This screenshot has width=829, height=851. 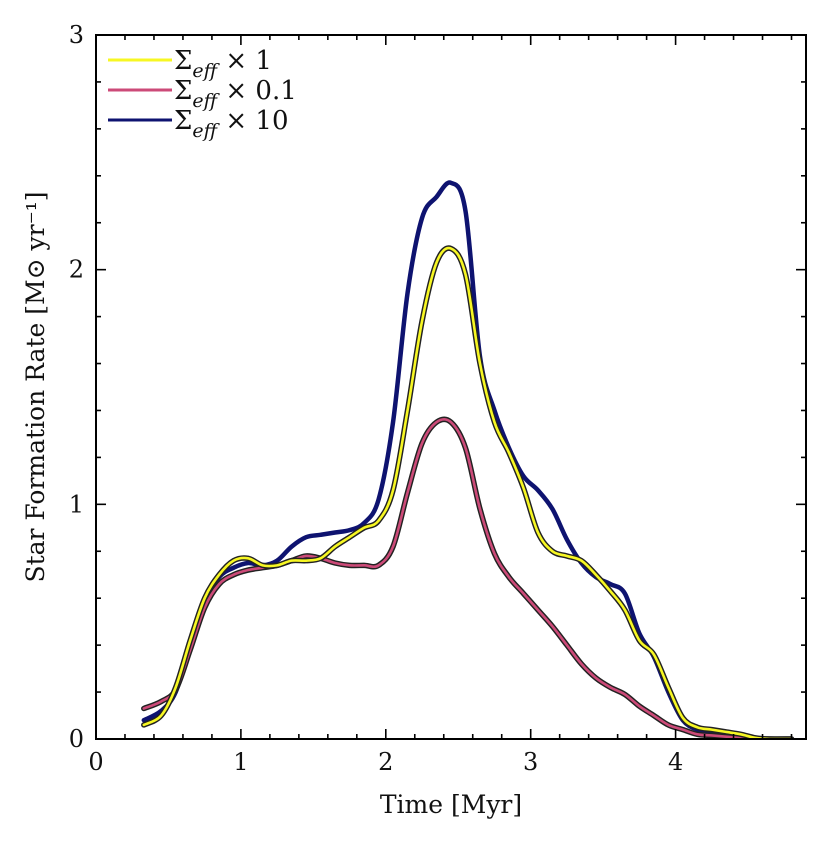 What do you see at coordinates (76, 35) in the screenshot?
I see `y-tick-label: 3` at bounding box center [76, 35].